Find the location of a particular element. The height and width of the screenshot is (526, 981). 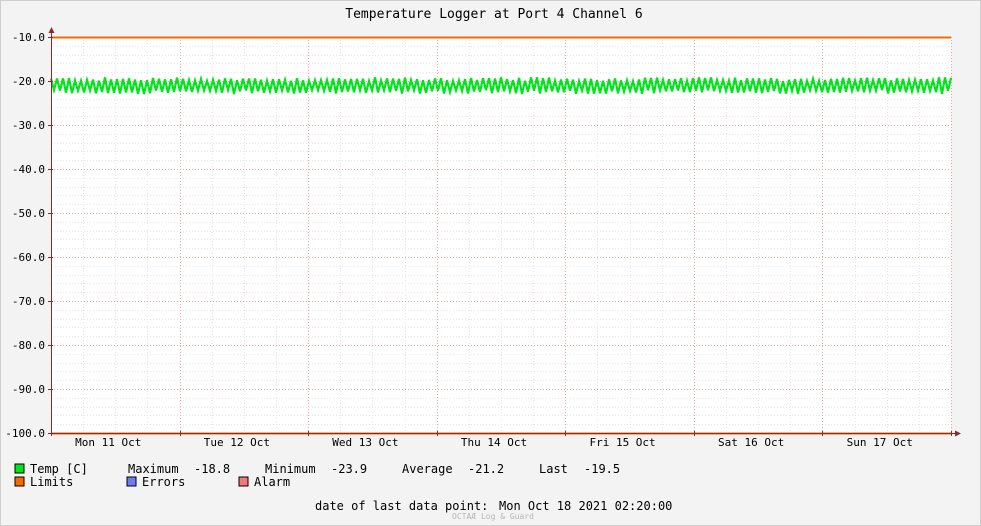

x-tick-label: Tue 12 Oct is located at coordinates (237, 442).